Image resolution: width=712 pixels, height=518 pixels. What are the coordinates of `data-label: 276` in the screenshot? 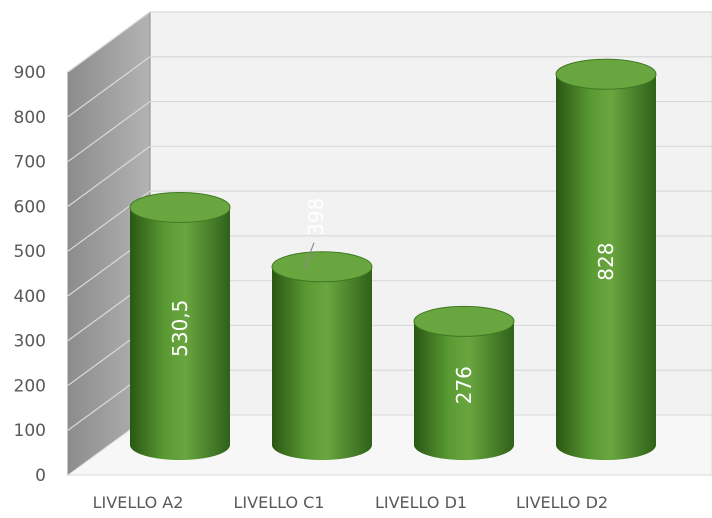 It's located at (464, 385).